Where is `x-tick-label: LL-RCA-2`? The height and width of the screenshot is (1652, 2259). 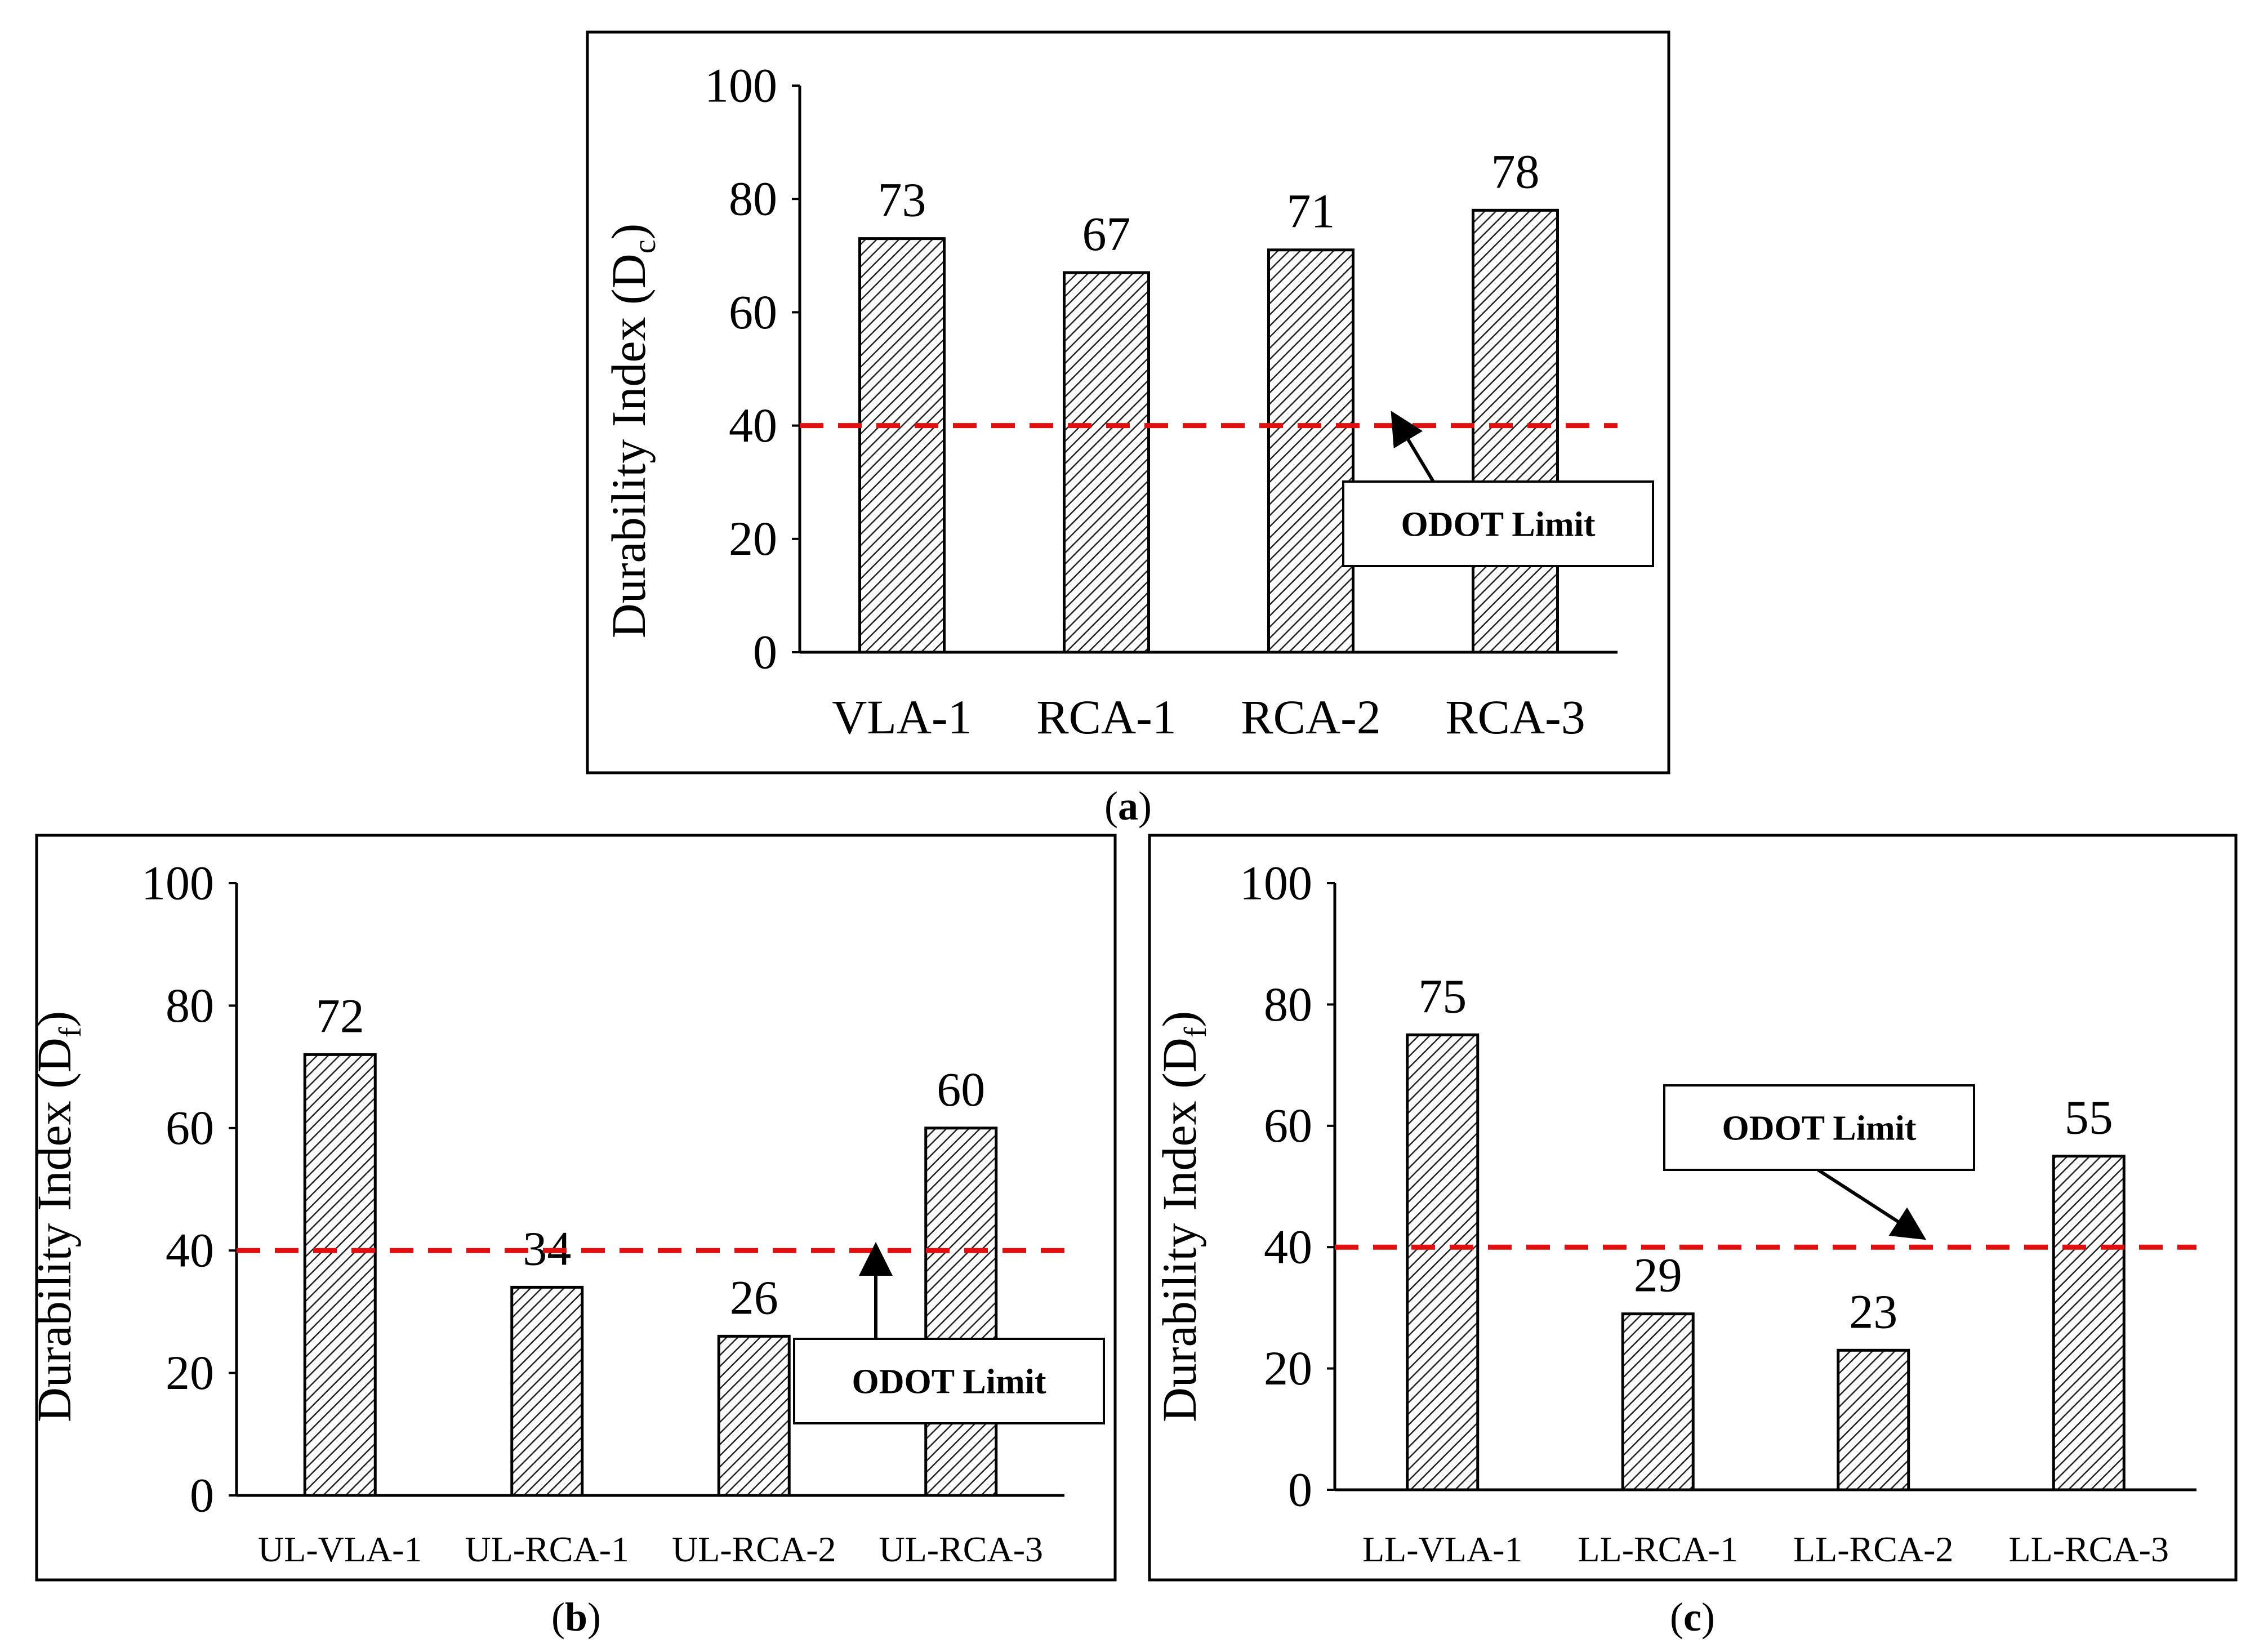 x-tick-label: LL-RCA-2 is located at coordinates (1873, 1549).